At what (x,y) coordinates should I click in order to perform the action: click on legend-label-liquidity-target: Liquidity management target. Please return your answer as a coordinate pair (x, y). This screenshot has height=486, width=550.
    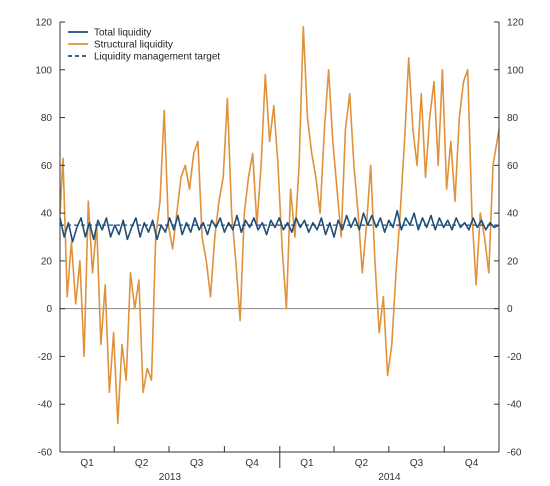
    Looking at the image, I should click on (157, 57).